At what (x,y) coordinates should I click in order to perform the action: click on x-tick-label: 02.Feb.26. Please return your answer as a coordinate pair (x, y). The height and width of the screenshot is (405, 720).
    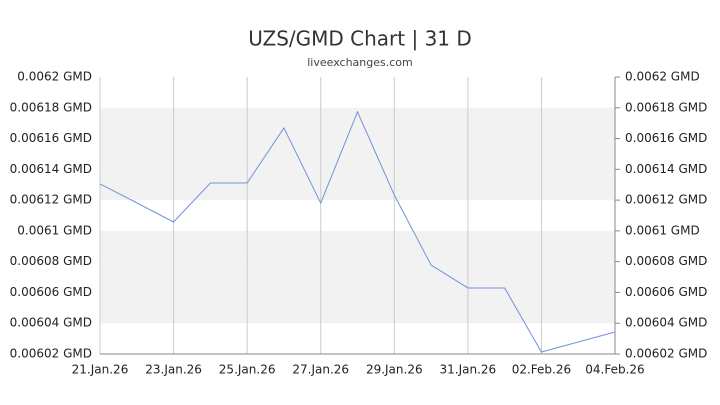
    Looking at the image, I should click on (541, 370).